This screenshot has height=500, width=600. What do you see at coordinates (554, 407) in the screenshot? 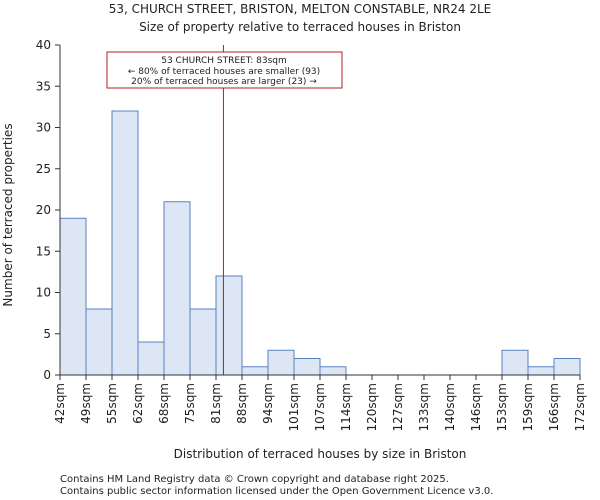
I see `x-tick-label: 166sqm` at bounding box center [554, 407].